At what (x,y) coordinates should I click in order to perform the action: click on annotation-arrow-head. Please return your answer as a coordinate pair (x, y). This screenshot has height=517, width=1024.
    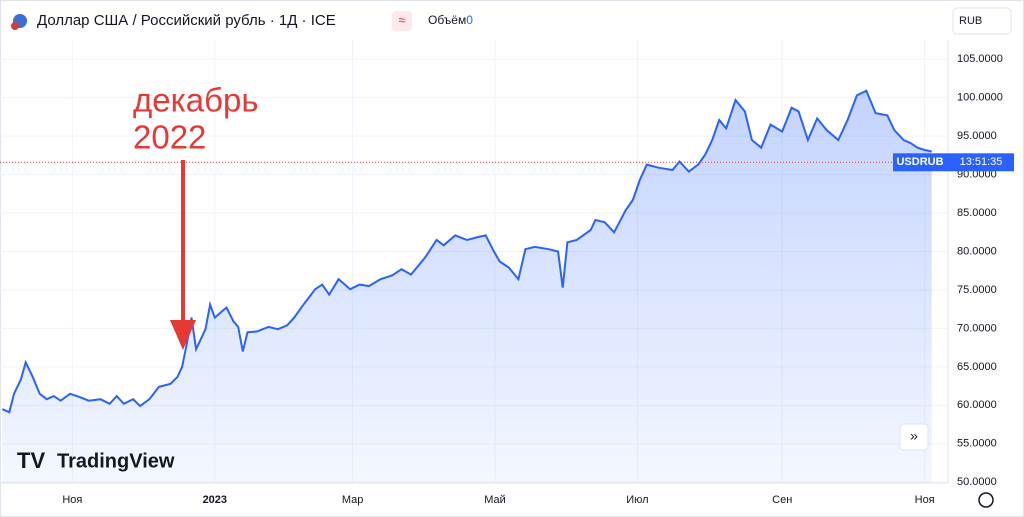
    Looking at the image, I should click on (183, 335).